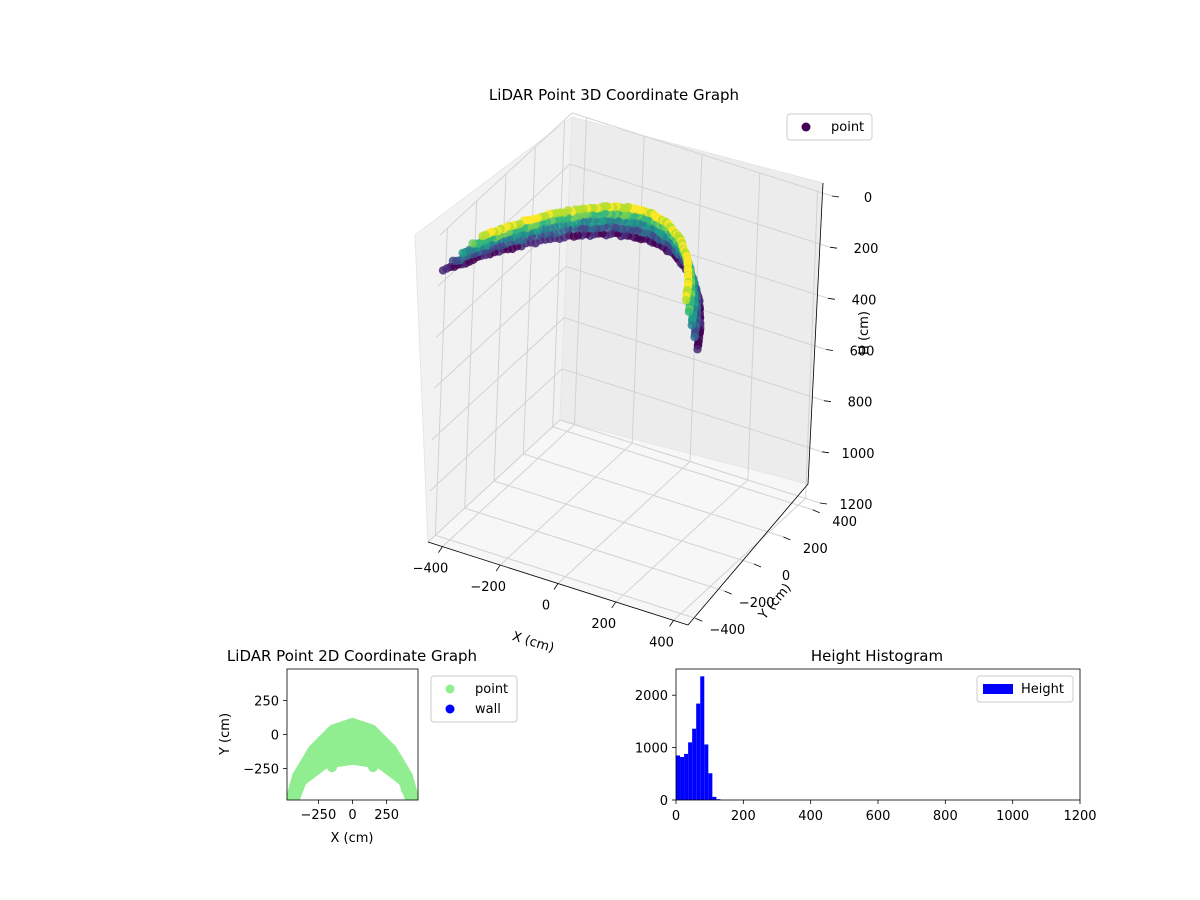 This screenshot has height=900, width=1200. Describe the element at coordinates (855, 505) in the screenshot. I see `chart-3d-z-tick-label: 1200` at that location.